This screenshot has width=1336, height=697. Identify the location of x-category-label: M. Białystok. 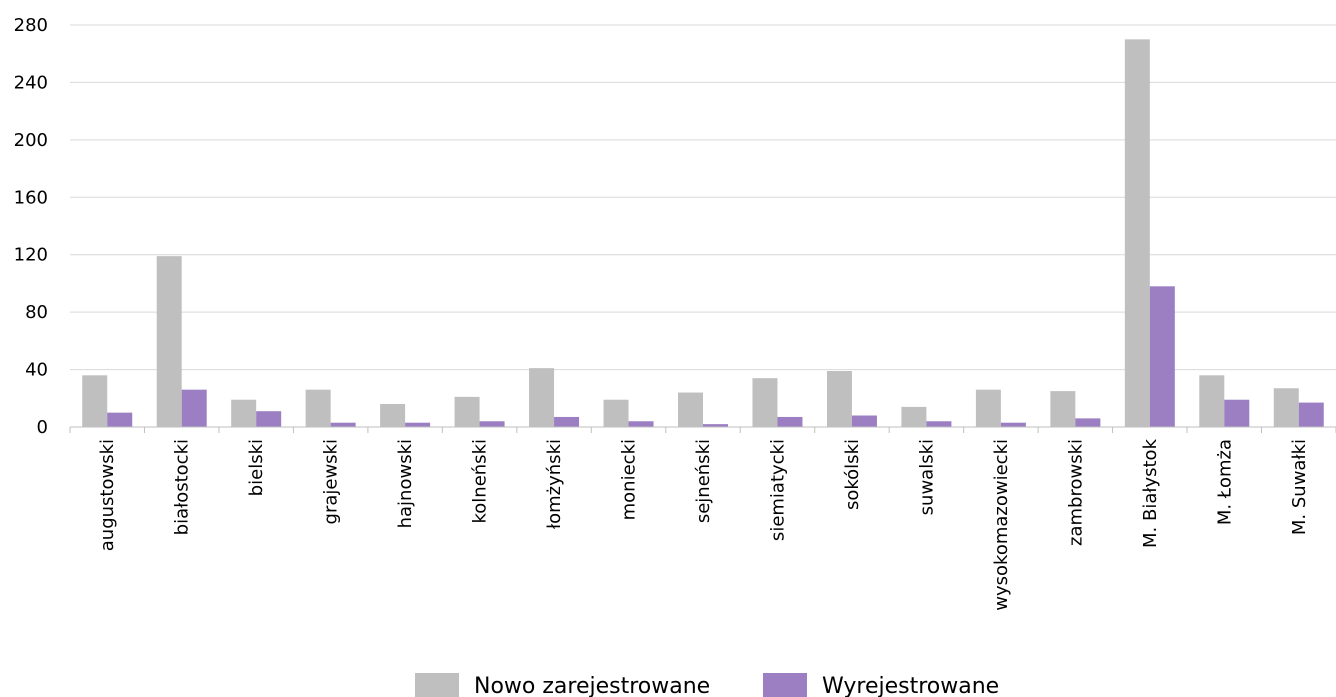
(1150, 493).